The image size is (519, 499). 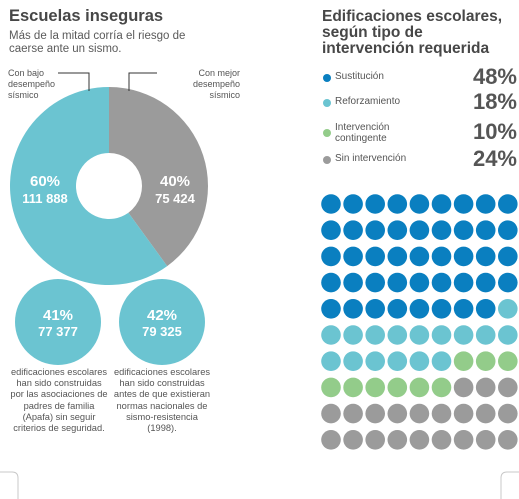 What do you see at coordinates (419, 102) in the screenshot?
I see `legend-row-1: Reforzamiento 18%` at bounding box center [419, 102].